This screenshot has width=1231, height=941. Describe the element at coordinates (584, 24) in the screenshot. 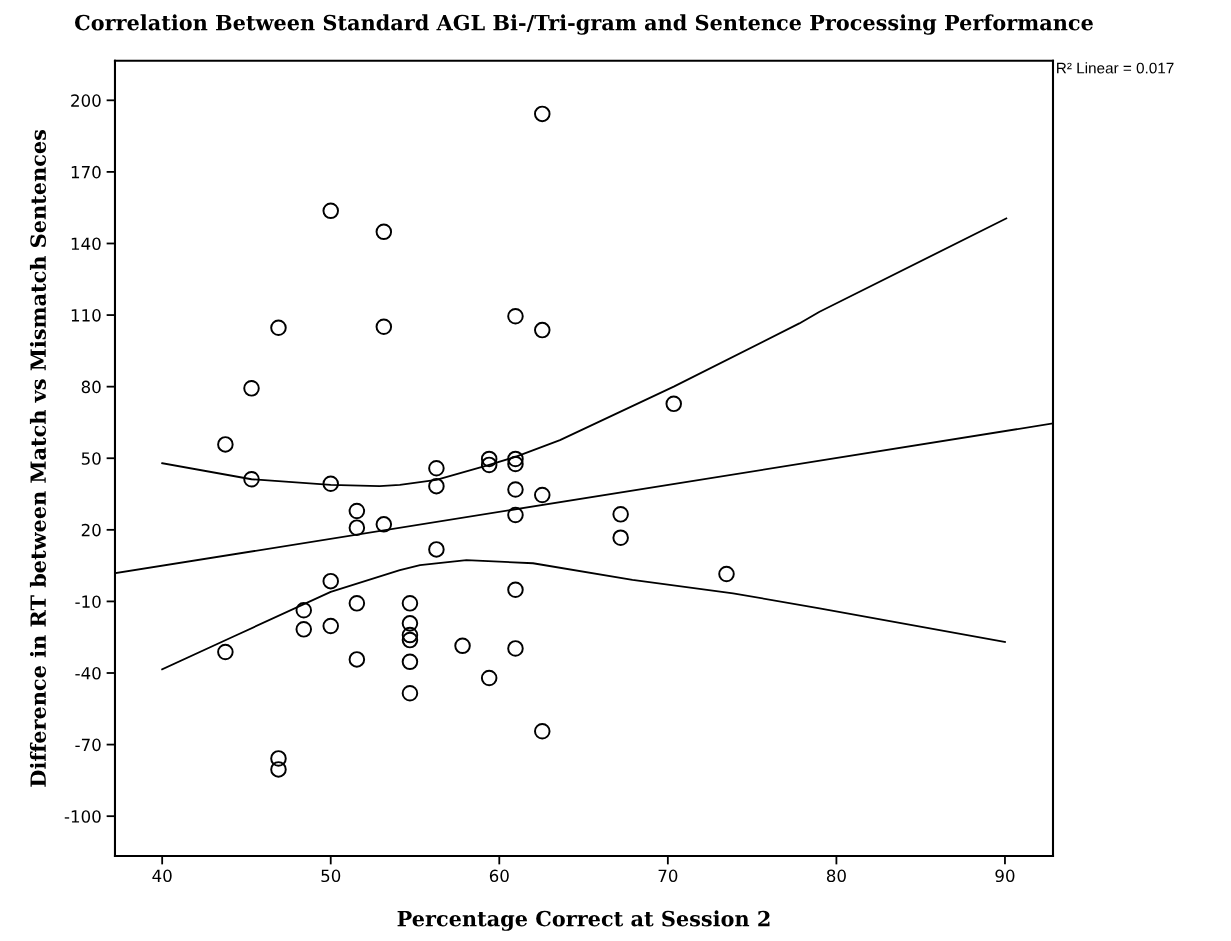

I see `chart-title: Correlation Between Standard AGL Bi-/Tri-gram and Sentence Processing Performance` at that location.